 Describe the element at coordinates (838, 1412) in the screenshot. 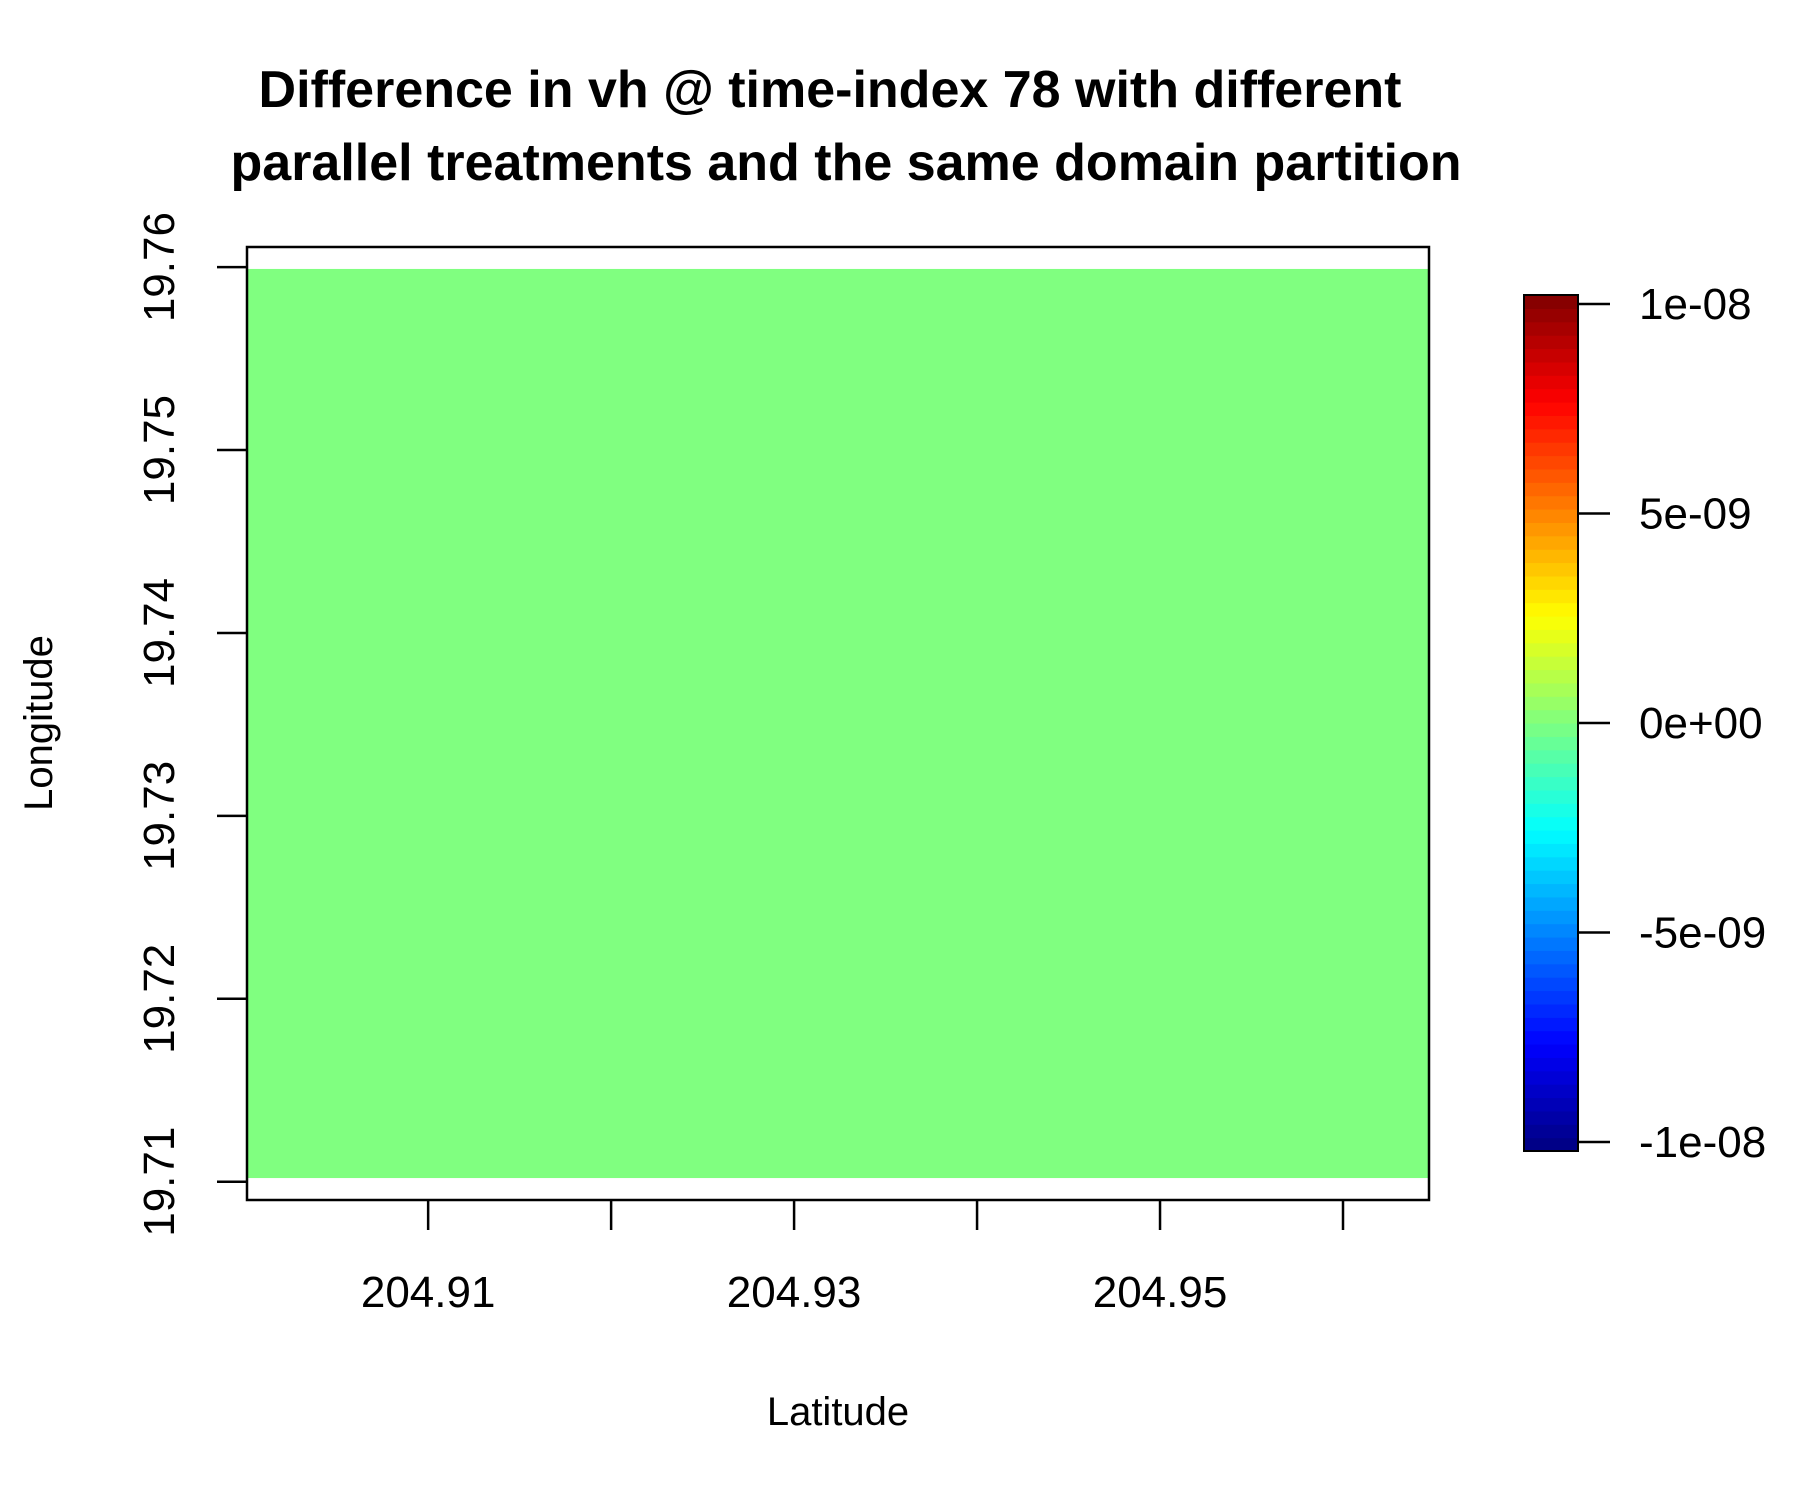

I see `x-axis-label: Latitude` at that location.